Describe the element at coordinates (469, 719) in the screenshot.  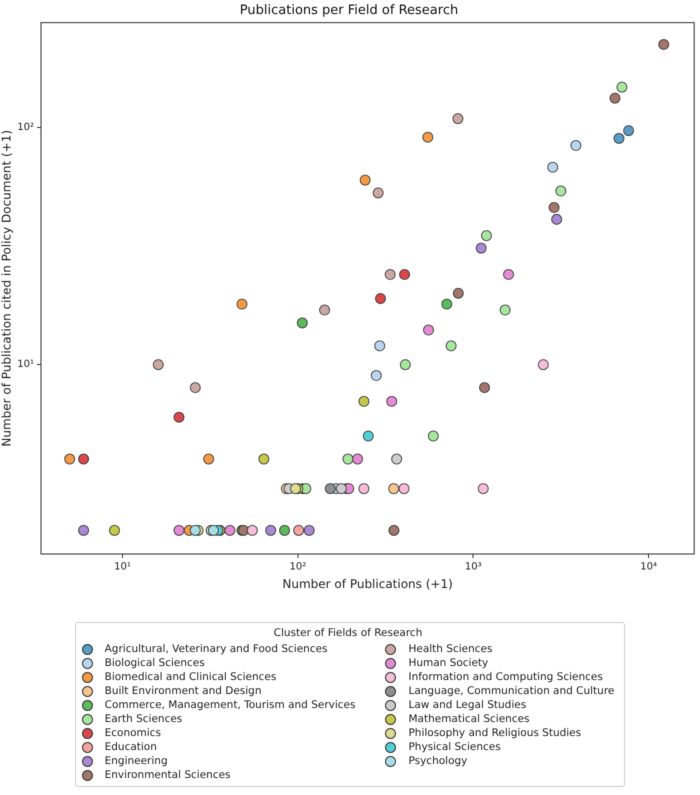
I see `legend-label: Mathematical Sciences` at that location.